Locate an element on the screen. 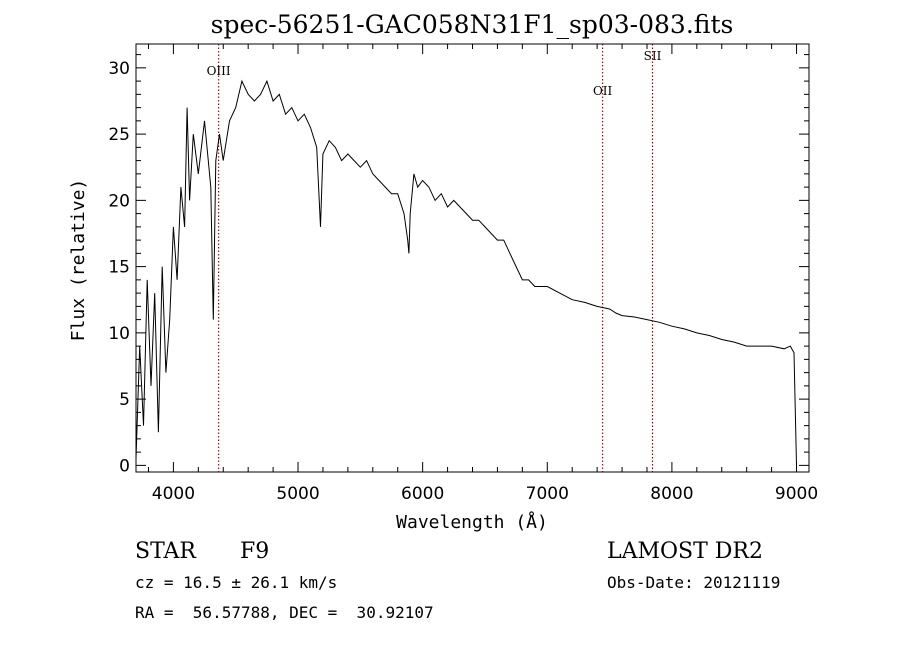 The height and width of the screenshot is (649, 900). object-subclass: F9 is located at coordinates (255, 551).